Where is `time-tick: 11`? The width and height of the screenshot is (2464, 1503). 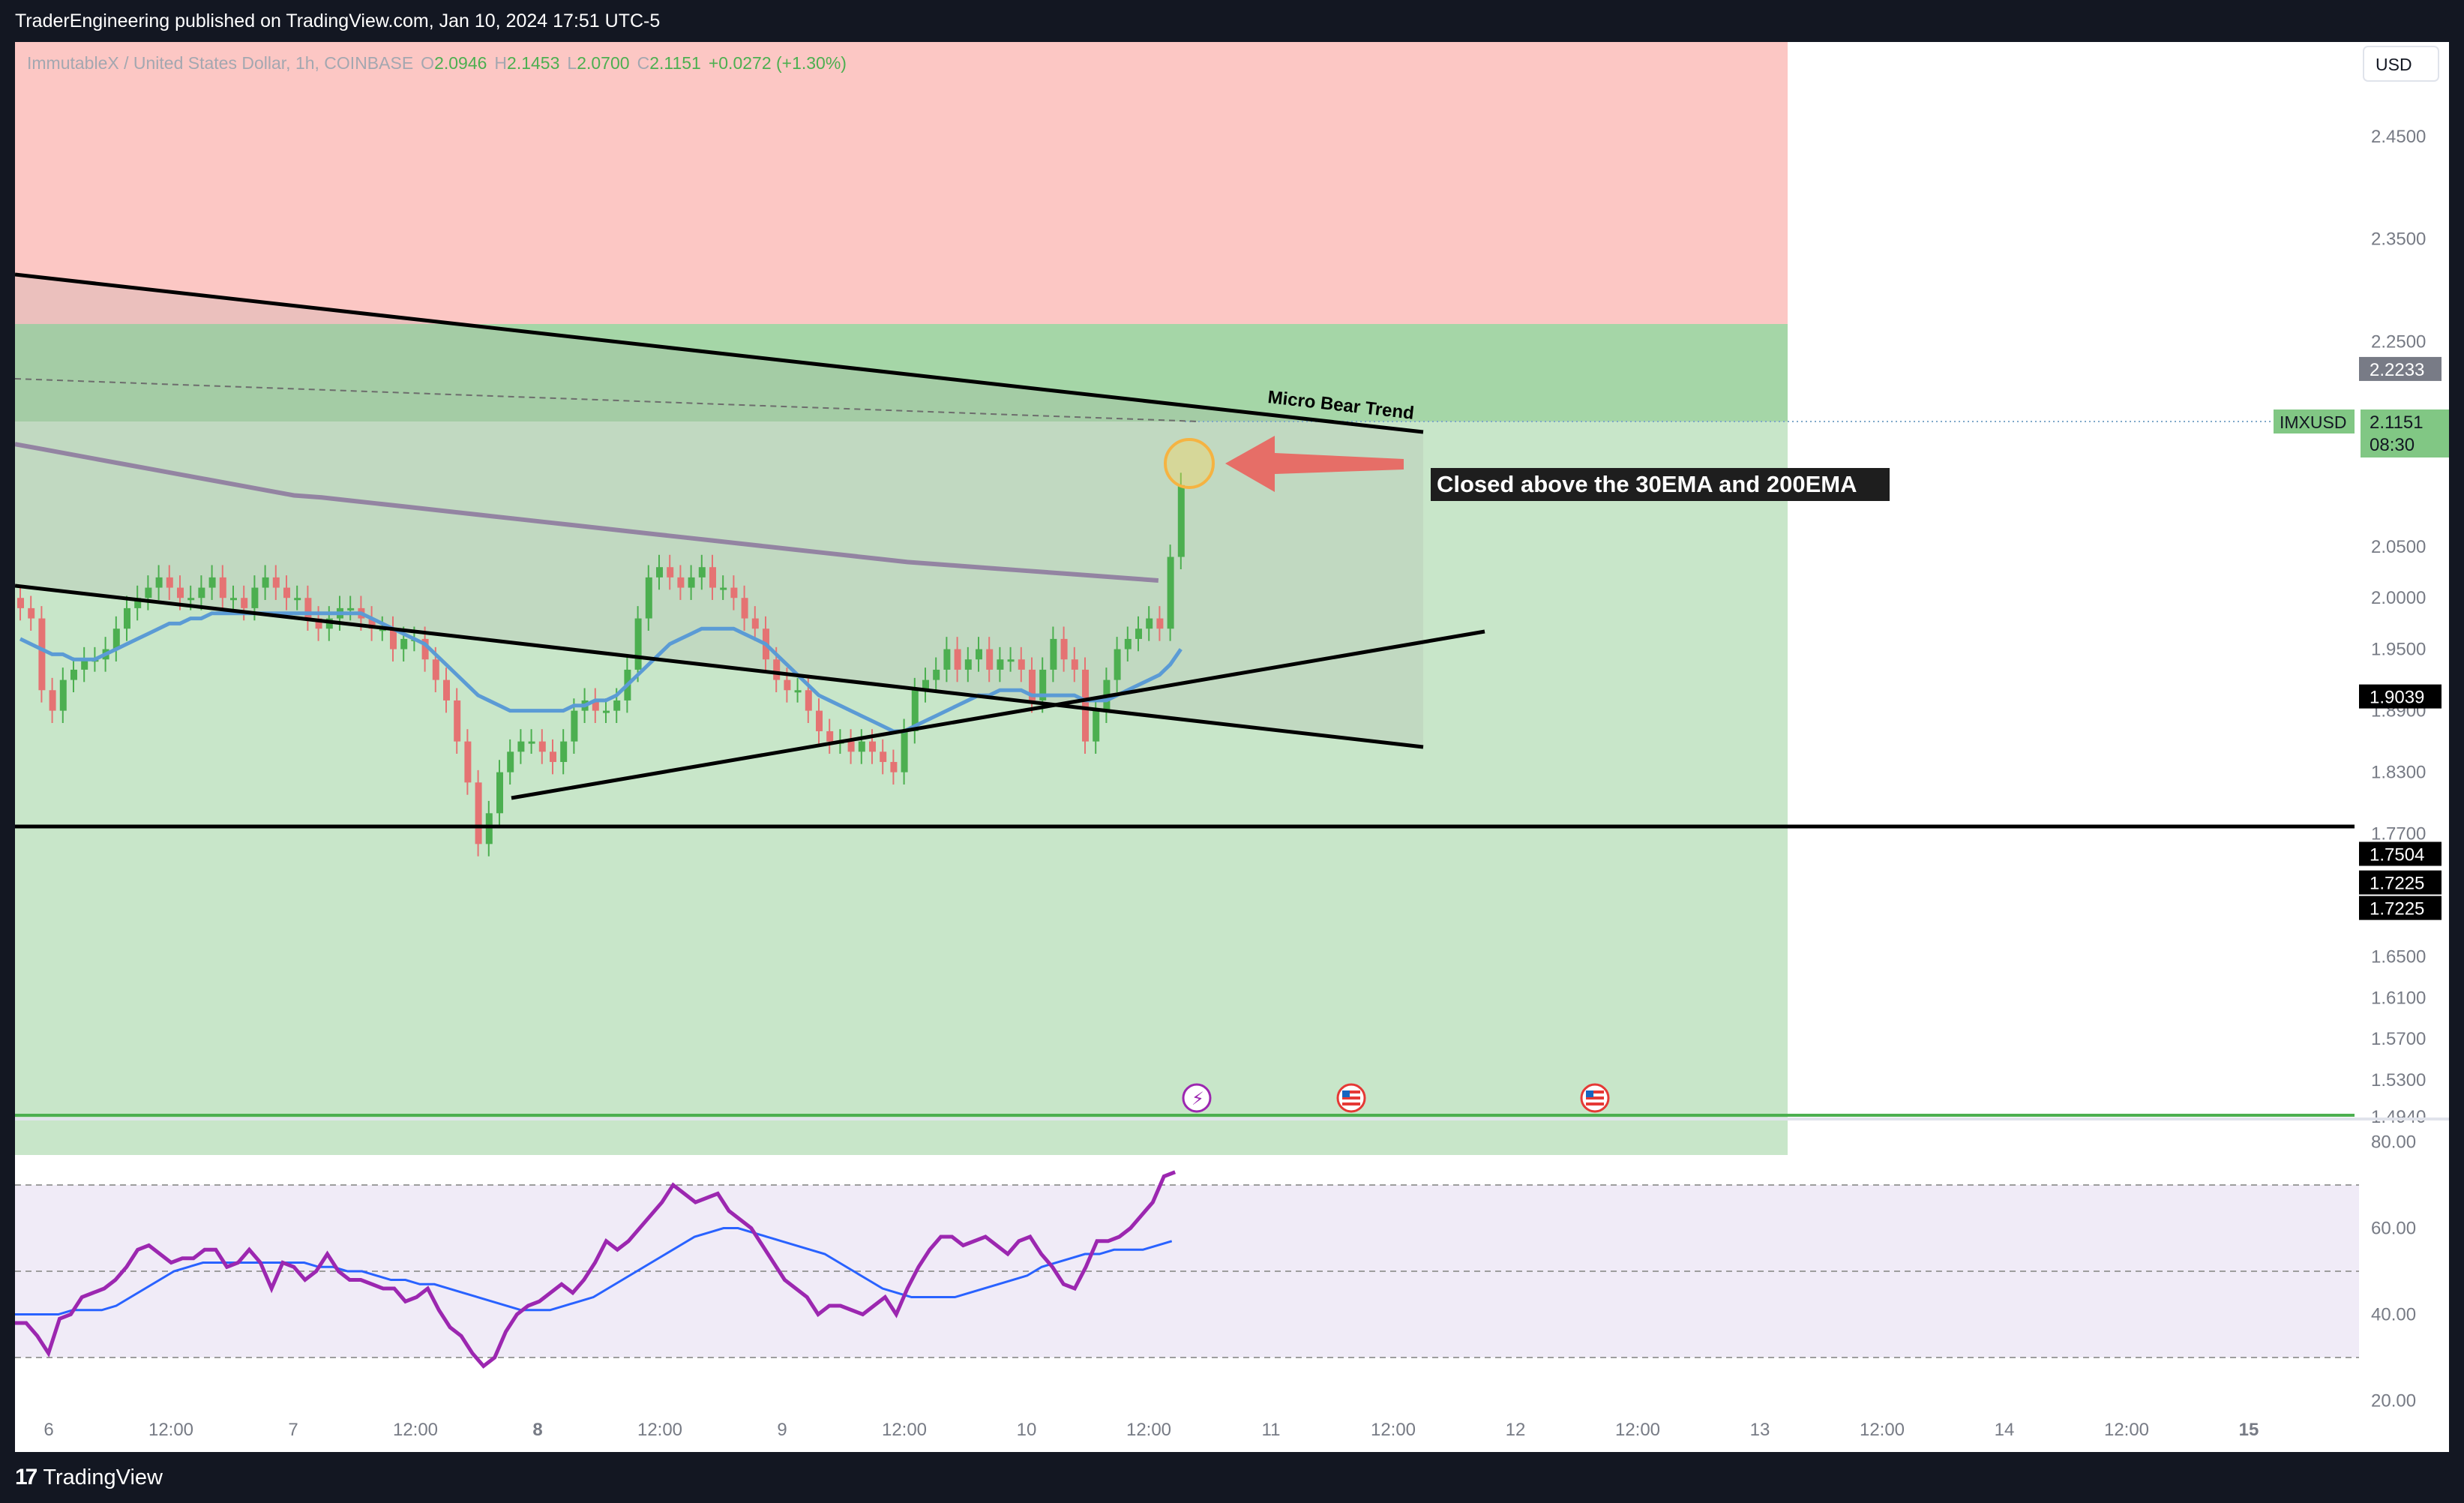
time-tick: 11 is located at coordinates (1271, 1430).